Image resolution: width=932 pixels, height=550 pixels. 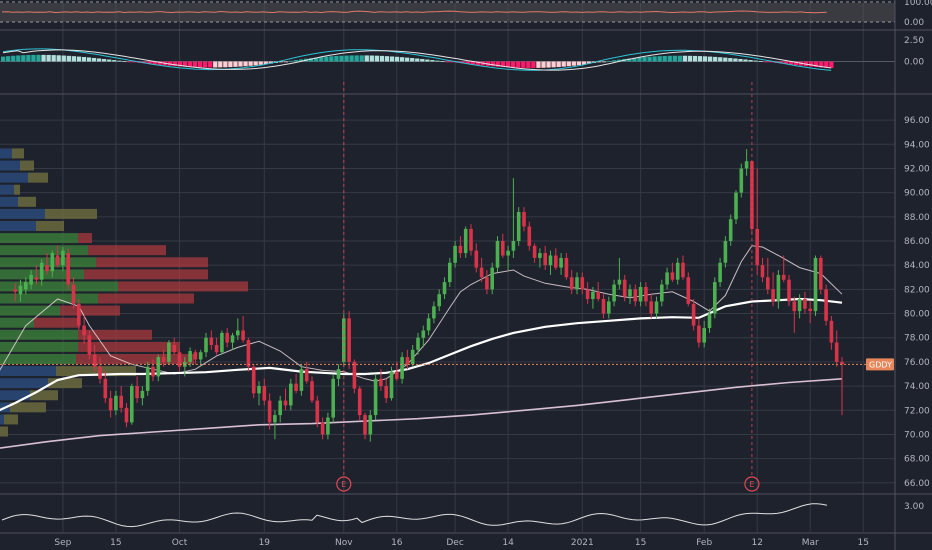 What do you see at coordinates (462, 515) in the screenshot?
I see `atr-pane: 3.00` at bounding box center [462, 515].